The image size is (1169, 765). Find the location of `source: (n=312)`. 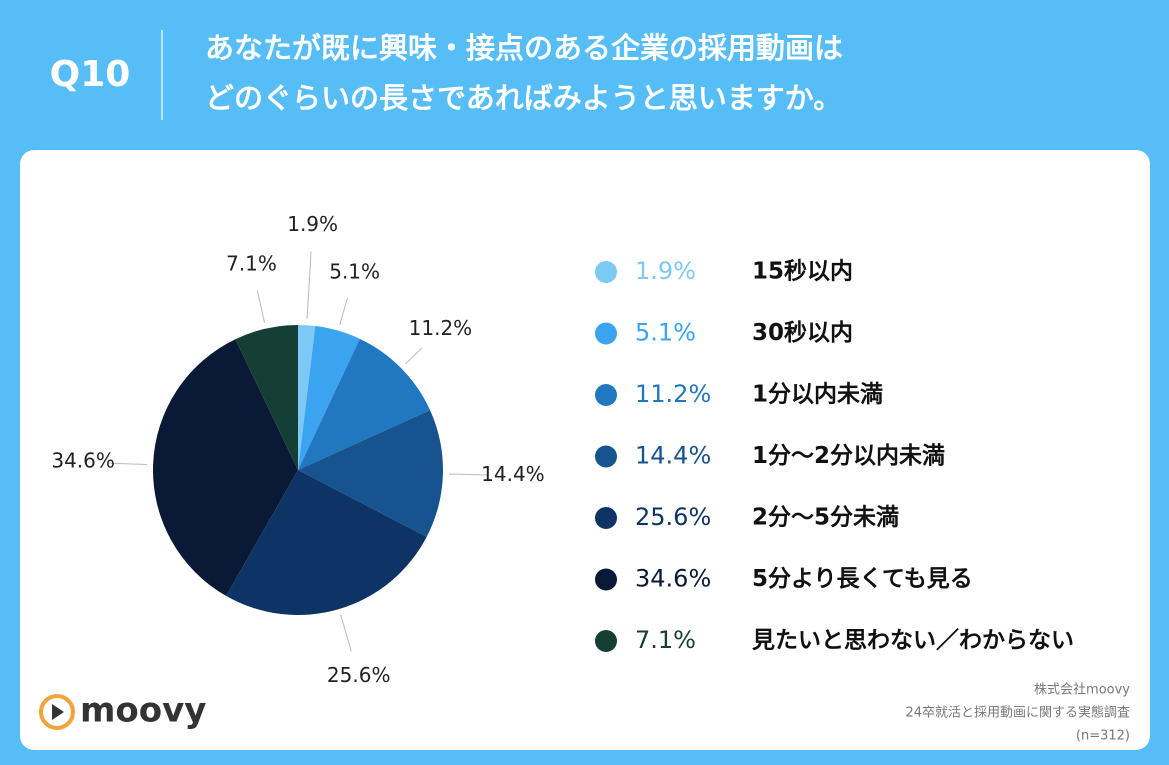

source: (n=312) is located at coordinates (1103, 736).